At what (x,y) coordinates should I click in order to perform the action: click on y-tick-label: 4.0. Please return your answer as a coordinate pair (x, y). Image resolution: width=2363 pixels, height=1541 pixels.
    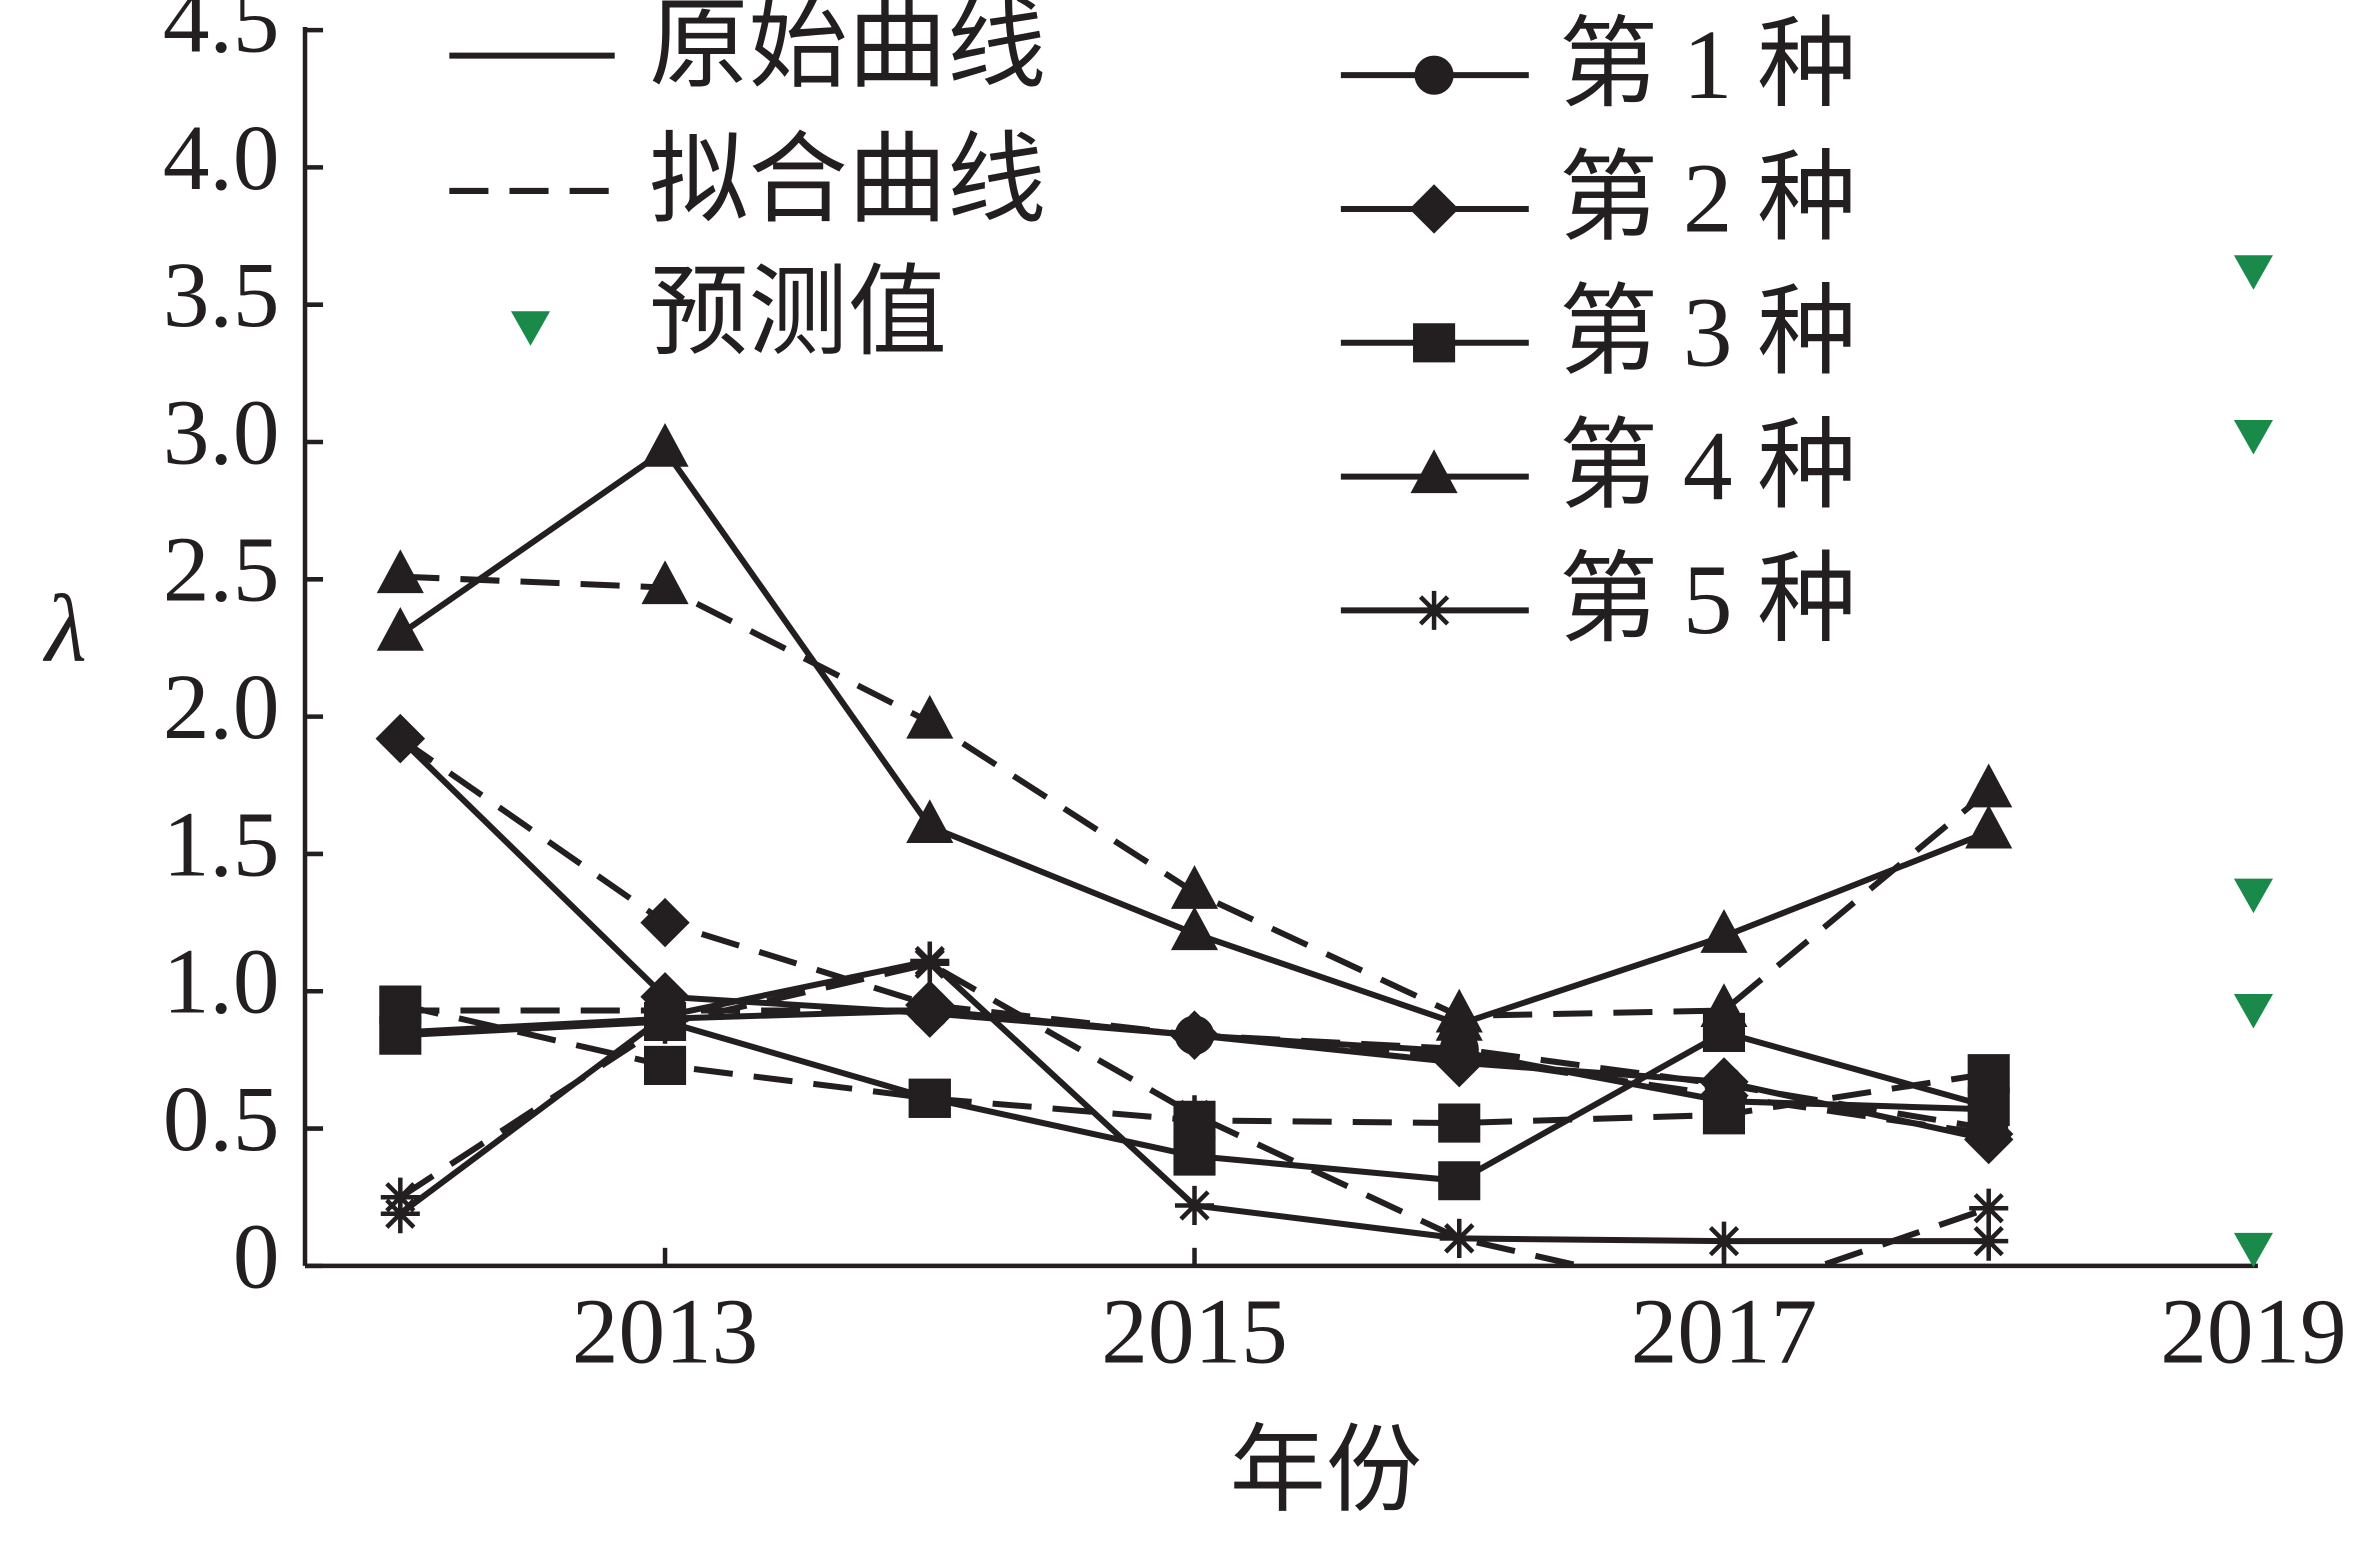
    Looking at the image, I should click on (221, 158).